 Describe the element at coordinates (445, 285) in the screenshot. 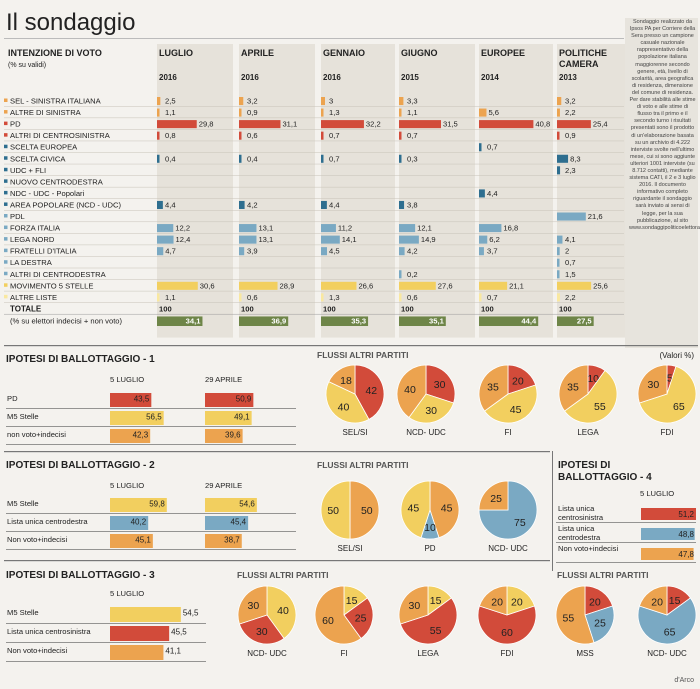

I see `vote-value: 27,6` at that location.